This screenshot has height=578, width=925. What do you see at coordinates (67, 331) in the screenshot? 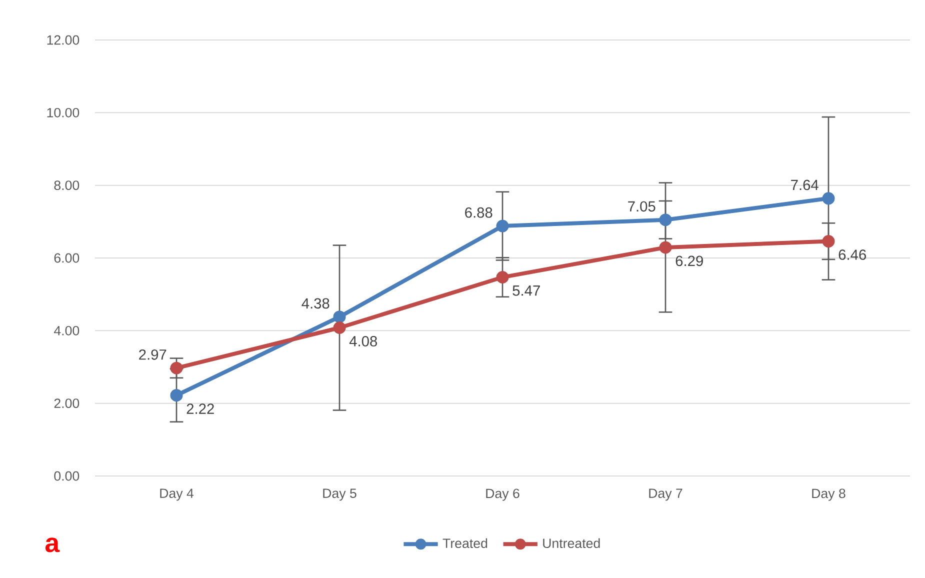
I see `y-tick-label: 4.00` at bounding box center [67, 331].